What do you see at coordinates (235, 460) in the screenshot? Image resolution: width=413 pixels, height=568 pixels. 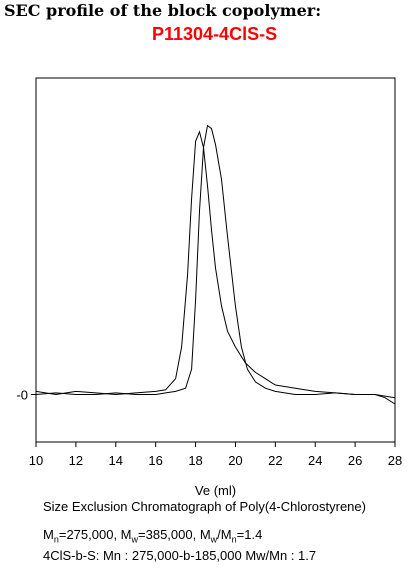 I see `x-tick-label: 20` at bounding box center [235, 460].